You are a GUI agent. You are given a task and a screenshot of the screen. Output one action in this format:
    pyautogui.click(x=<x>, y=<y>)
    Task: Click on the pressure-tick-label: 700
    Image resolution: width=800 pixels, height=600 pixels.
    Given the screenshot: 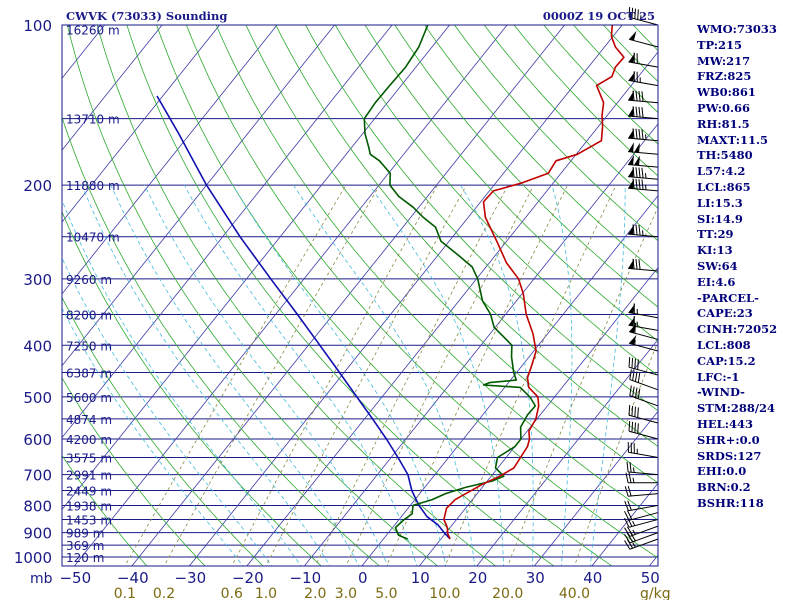 What is the action you would take?
    pyautogui.click(x=37, y=476)
    